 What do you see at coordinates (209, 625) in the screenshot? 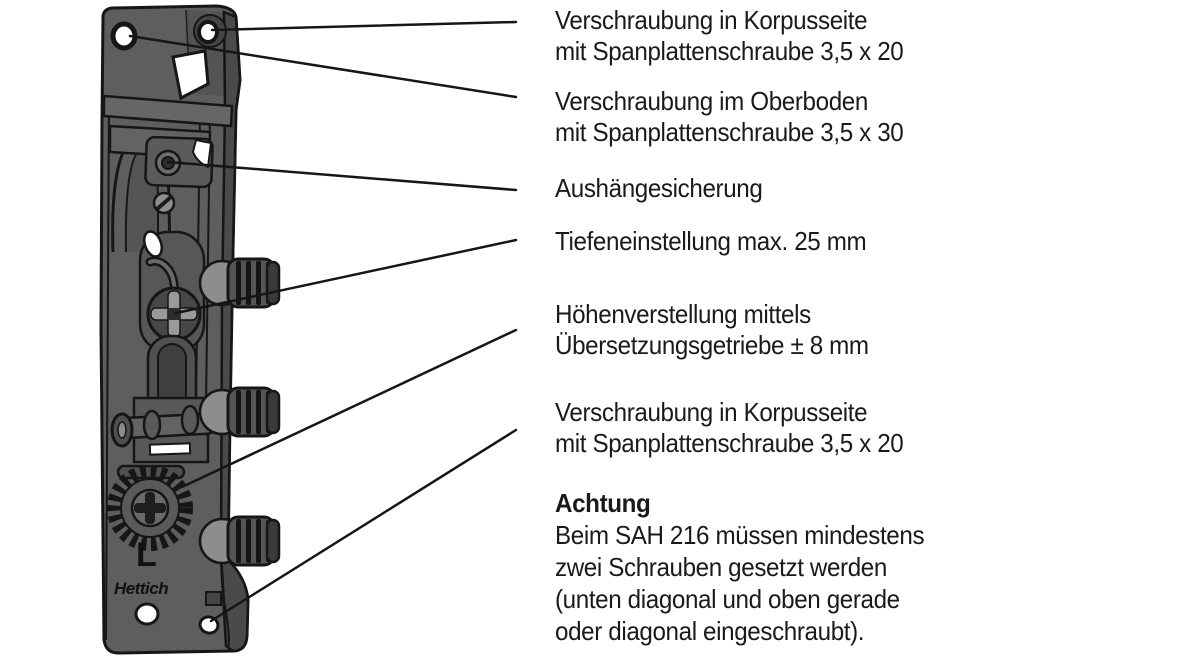
I see `bottom-right-screw-hole` at bounding box center [209, 625].